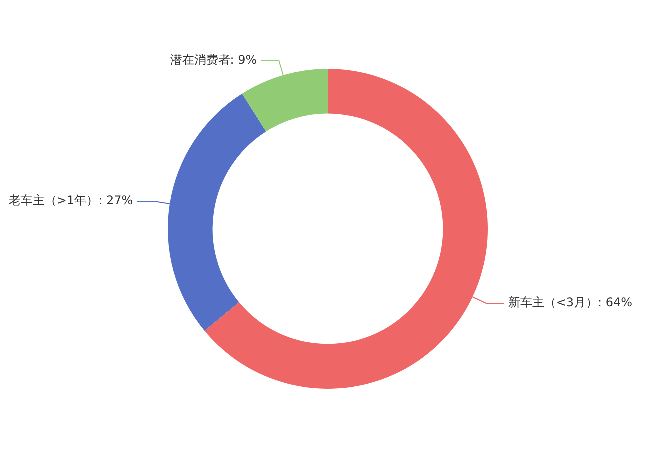 The height and width of the screenshot is (458, 656). What do you see at coordinates (570, 303) in the screenshot?
I see `slice-label: 新车主（<3月）: 64%` at bounding box center [570, 303].